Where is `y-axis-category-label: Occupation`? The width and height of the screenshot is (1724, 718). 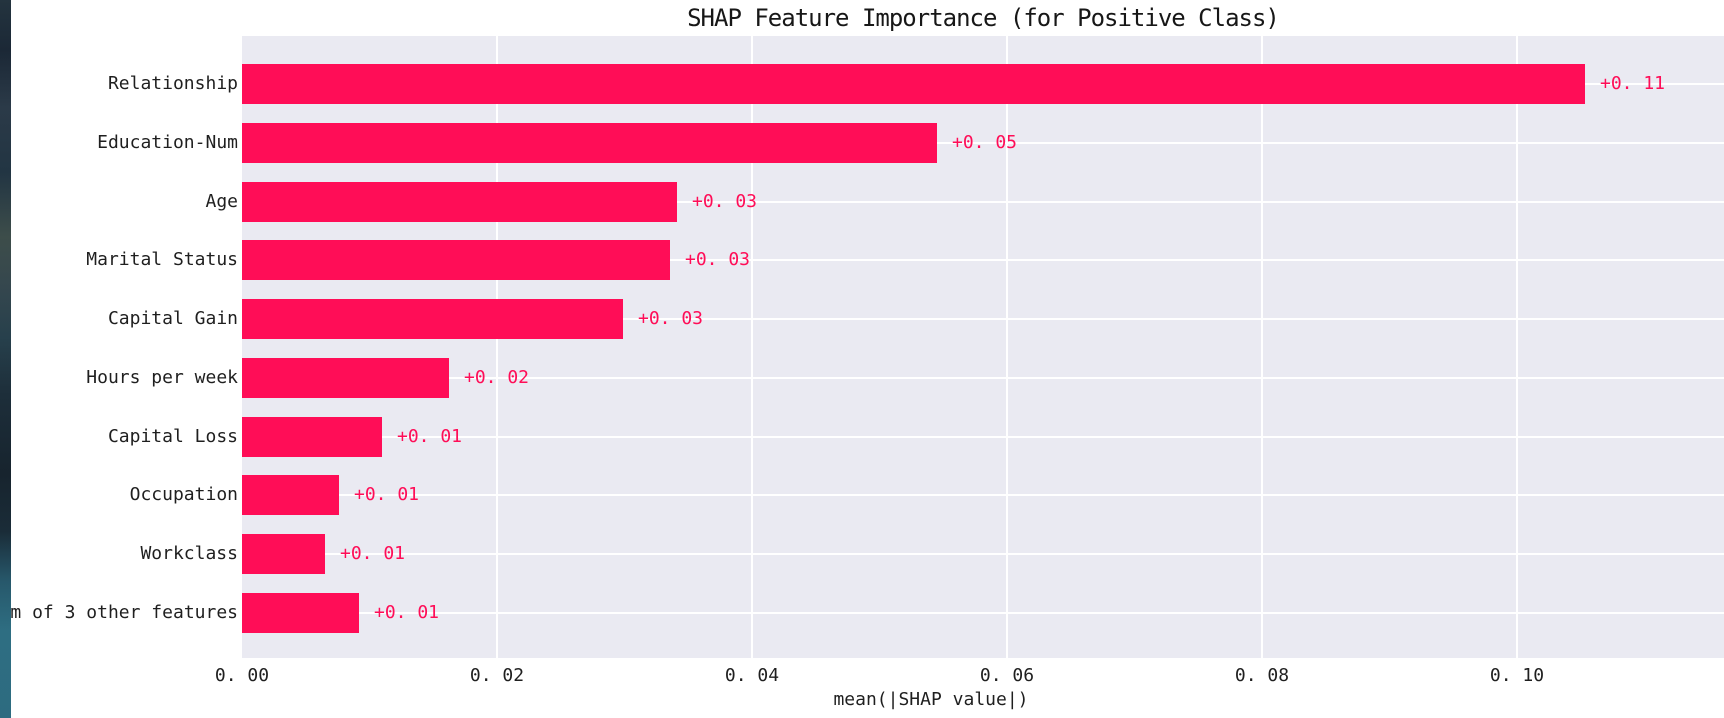
y-axis-category-label: Occupation is located at coordinates (183, 495).